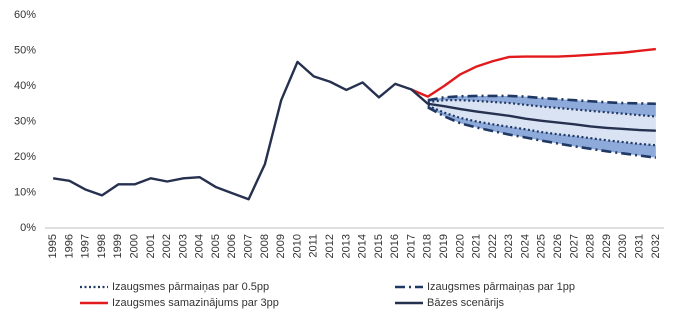  What do you see at coordinates (509, 246) in the screenshot?
I see `x-tick-label: 2023` at bounding box center [509, 246].